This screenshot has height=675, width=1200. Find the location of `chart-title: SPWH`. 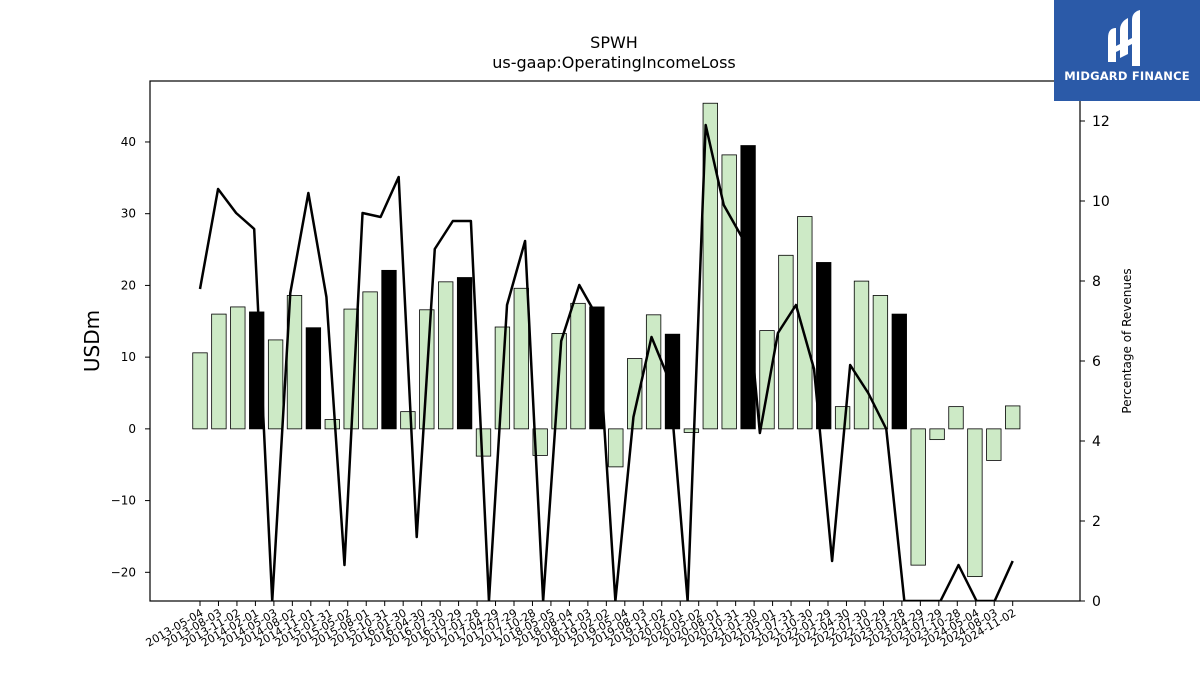

chart-title: SPWH is located at coordinates (614, 42).